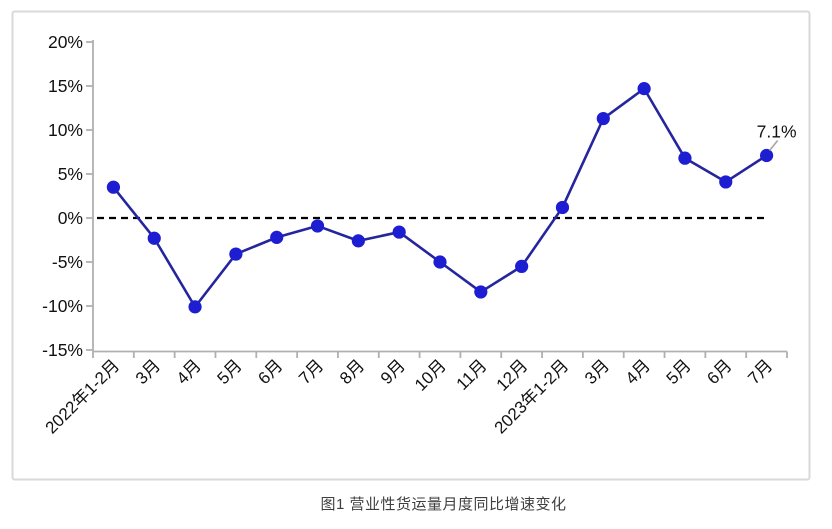 The image size is (832, 529). Describe the element at coordinates (472, 375) in the screenshot. I see `x-tick-label: 11月` at that location.